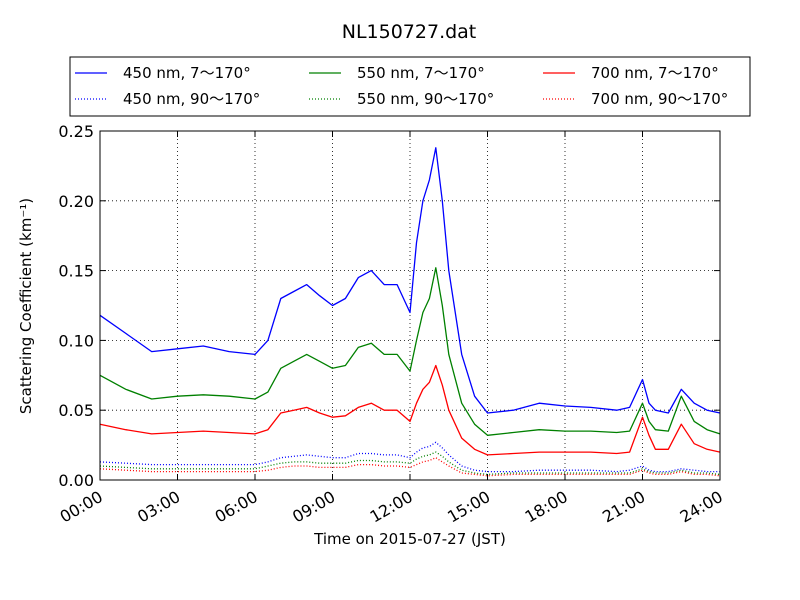 This screenshot has height=600, width=800. I want to click on legend-label-4: 700 nm, 7～170°, so click(655, 73).